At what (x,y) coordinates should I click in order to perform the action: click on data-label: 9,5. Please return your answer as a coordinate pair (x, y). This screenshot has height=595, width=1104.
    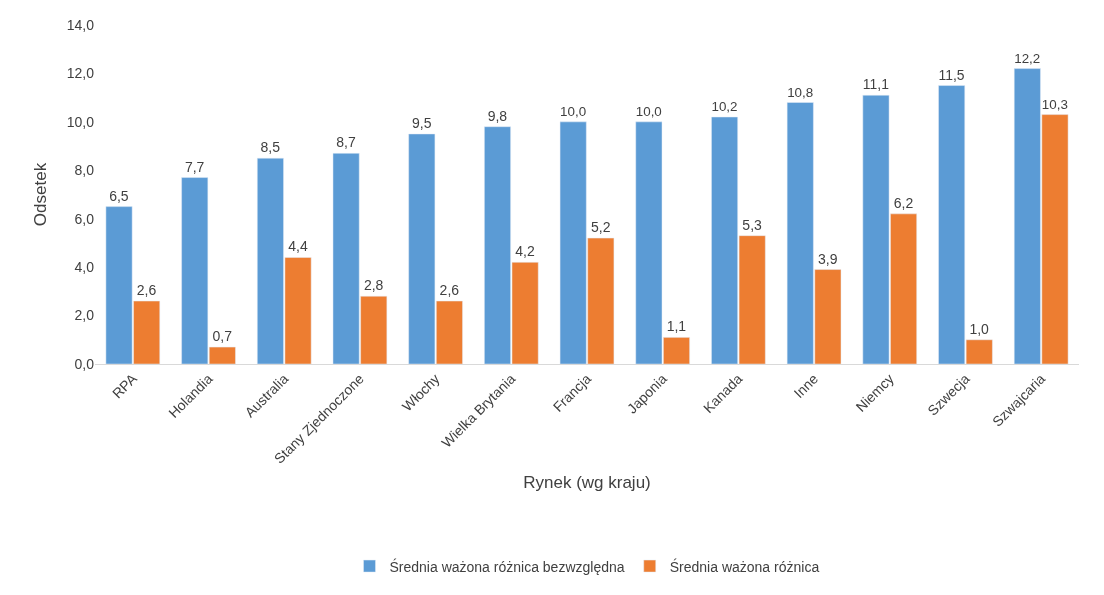
    Looking at the image, I should click on (421, 122).